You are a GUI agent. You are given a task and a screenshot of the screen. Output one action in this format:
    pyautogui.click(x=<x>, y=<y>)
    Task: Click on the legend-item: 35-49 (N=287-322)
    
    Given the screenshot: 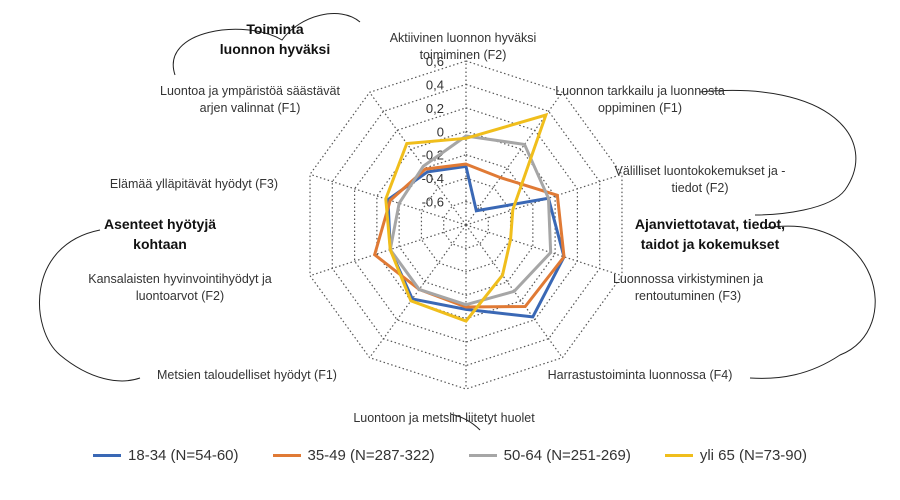 What is the action you would take?
    pyautogui.click(x=353, y=455)
    